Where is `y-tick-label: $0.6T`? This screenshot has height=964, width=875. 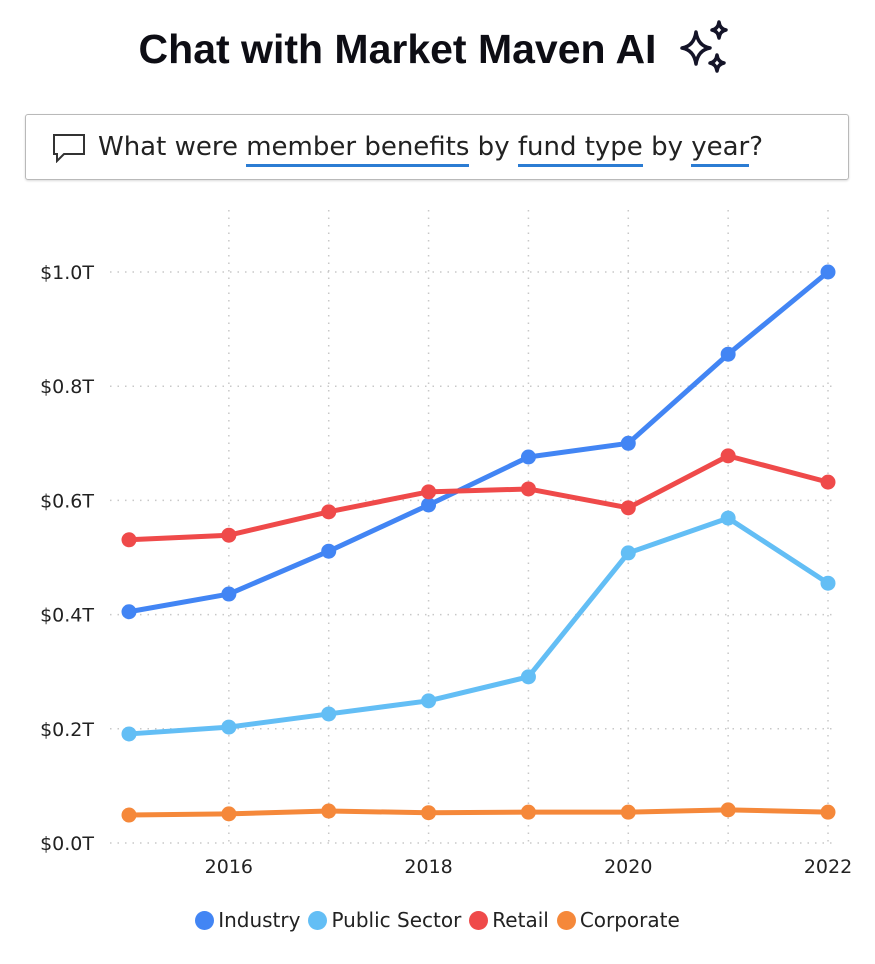 y-tick-label: $0.6T is located at coordinates (67, 501).